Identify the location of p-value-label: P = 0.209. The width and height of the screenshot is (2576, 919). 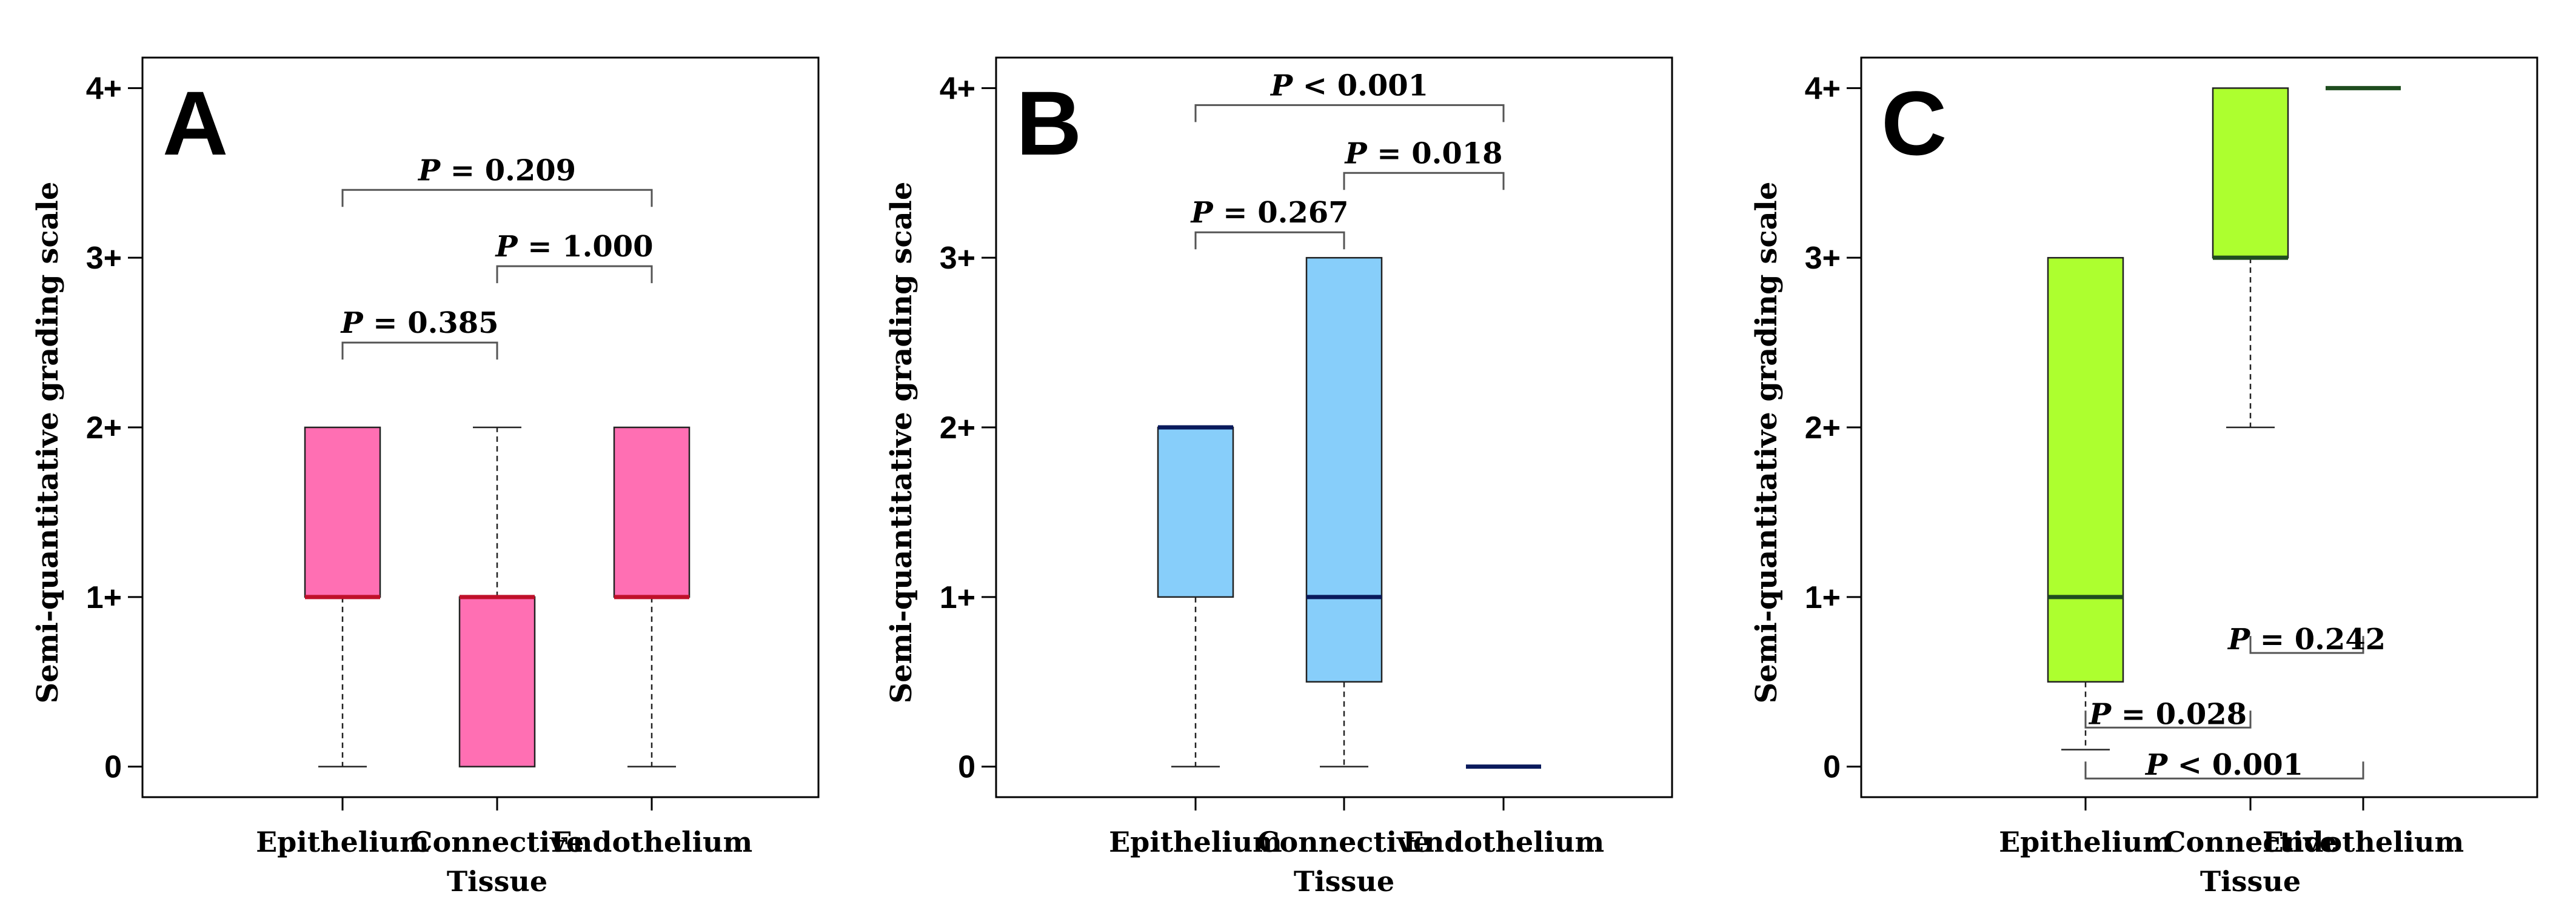
(496, 170).